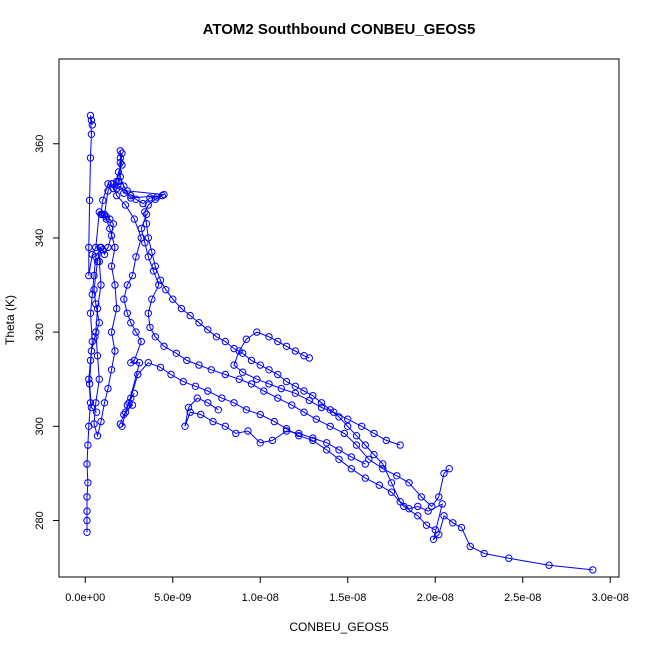 Image resolution: width=650 pixels, height=650 pixels. What do you see at coordinates (85, 598) in the screenshot?
I see `x-tick-label: 0.0e+00` at bounding box center [85, 598].